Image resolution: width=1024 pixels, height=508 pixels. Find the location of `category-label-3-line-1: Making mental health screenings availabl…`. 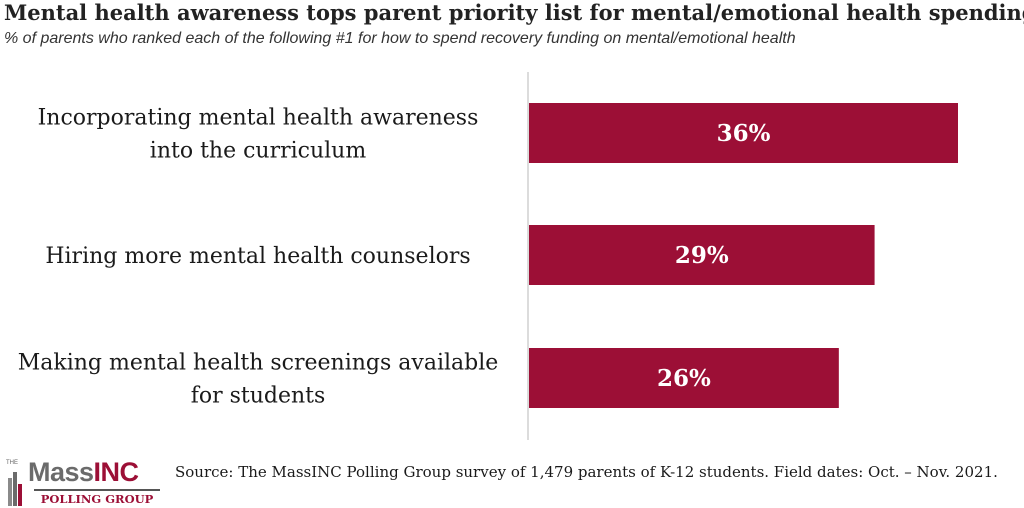

category-label-3-line-1: Making mental health screenings availabl… is located at coordinates (258, 363).